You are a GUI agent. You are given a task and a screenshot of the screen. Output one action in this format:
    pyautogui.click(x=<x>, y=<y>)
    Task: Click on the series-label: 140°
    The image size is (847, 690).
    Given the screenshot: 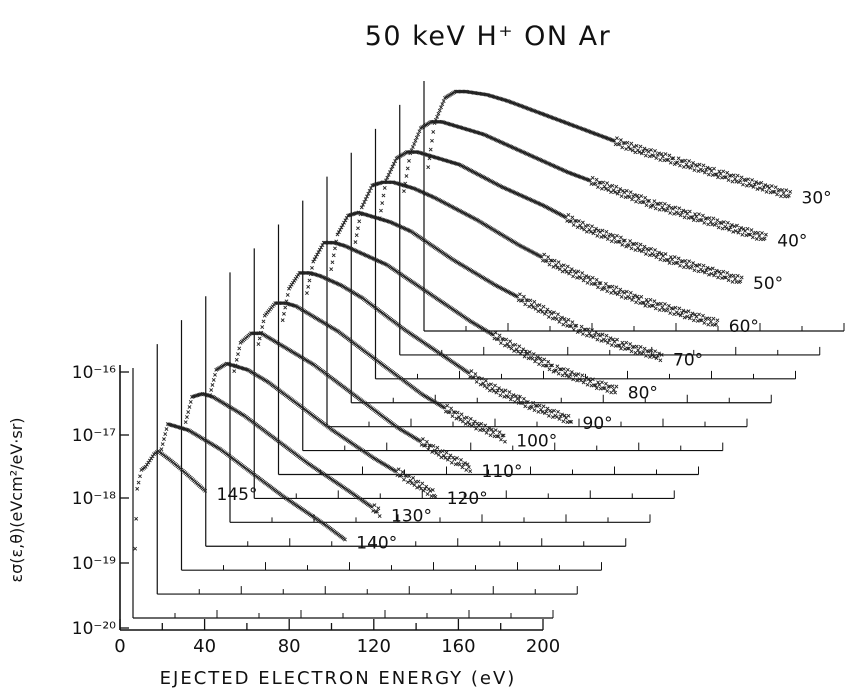 What is the action you would take?
    pyautogui.click(x=376, y=544)
    